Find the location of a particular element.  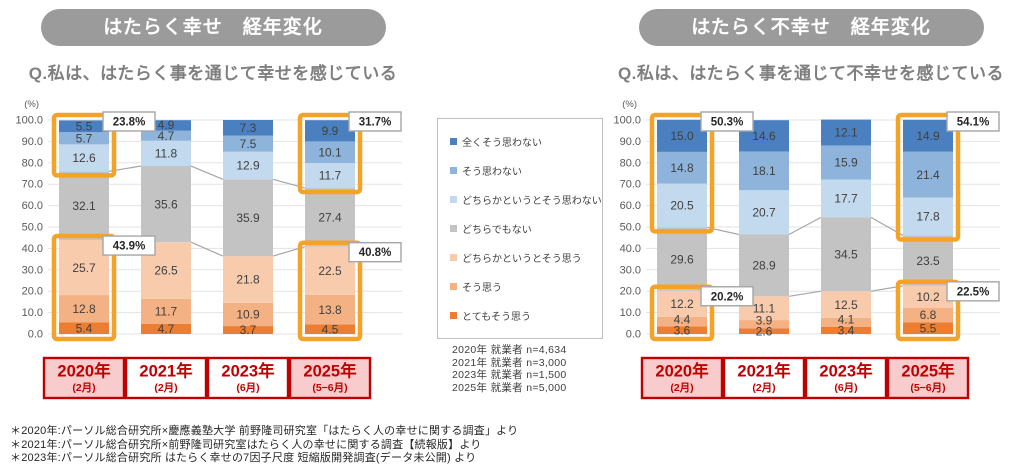

year-label: 2020年 is located at coordinates (84, 371).